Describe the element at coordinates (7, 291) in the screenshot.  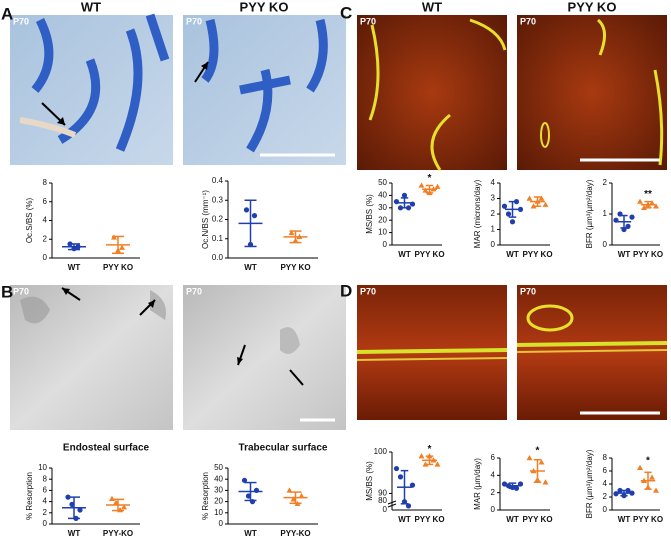
I see `panel-label: B` at that location.